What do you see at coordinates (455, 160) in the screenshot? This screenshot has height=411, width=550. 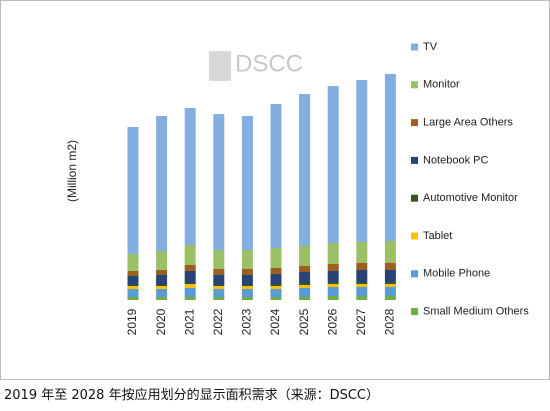 I see `legend-label: Notebook PC` at bounding box center [455, 160].